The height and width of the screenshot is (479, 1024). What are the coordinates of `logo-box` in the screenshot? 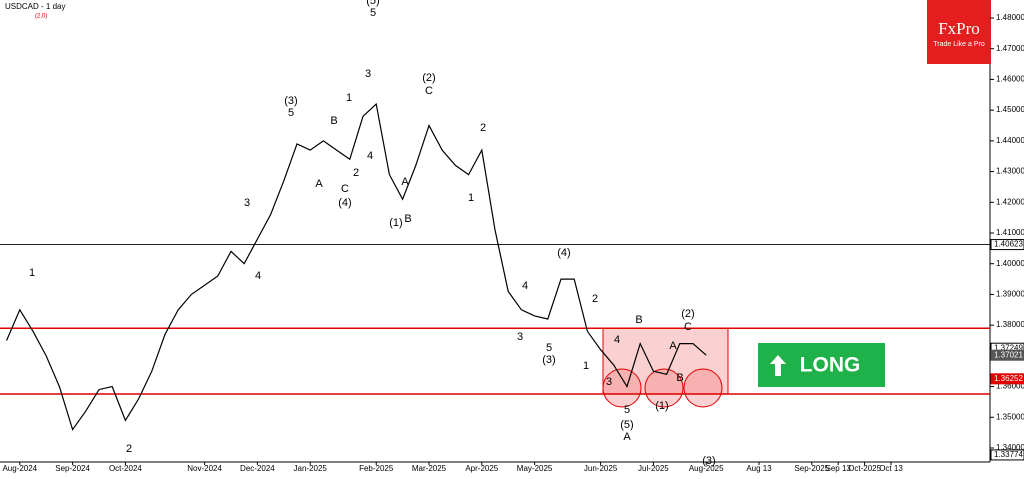 It's located at (959, 32).